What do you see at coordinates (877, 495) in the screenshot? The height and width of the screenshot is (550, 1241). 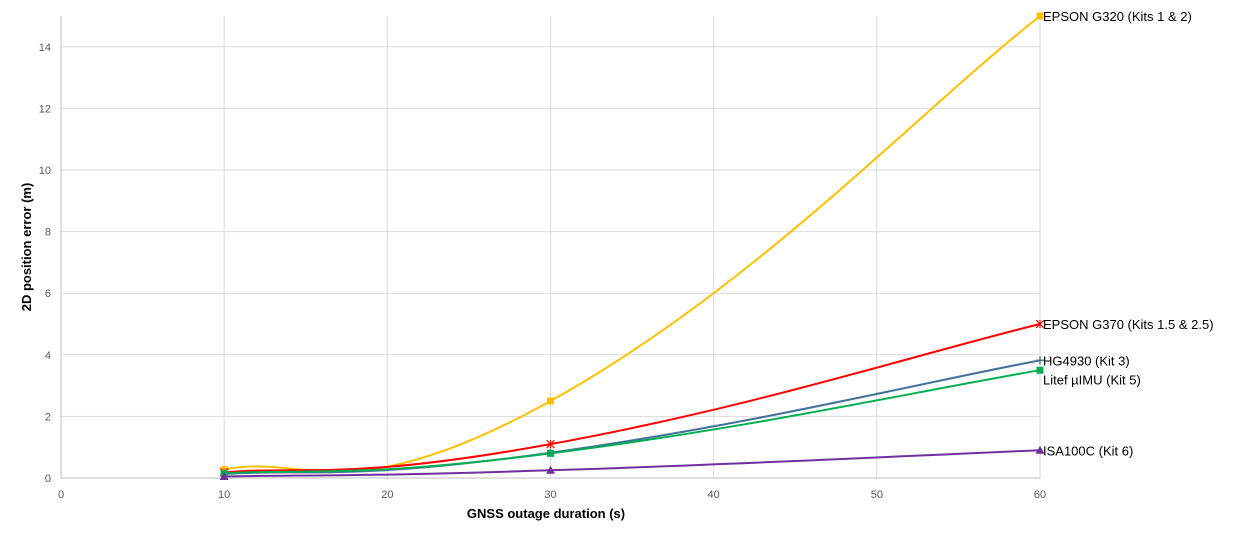 I see `x-tick-label: 50` at bounding box center [877, 495].